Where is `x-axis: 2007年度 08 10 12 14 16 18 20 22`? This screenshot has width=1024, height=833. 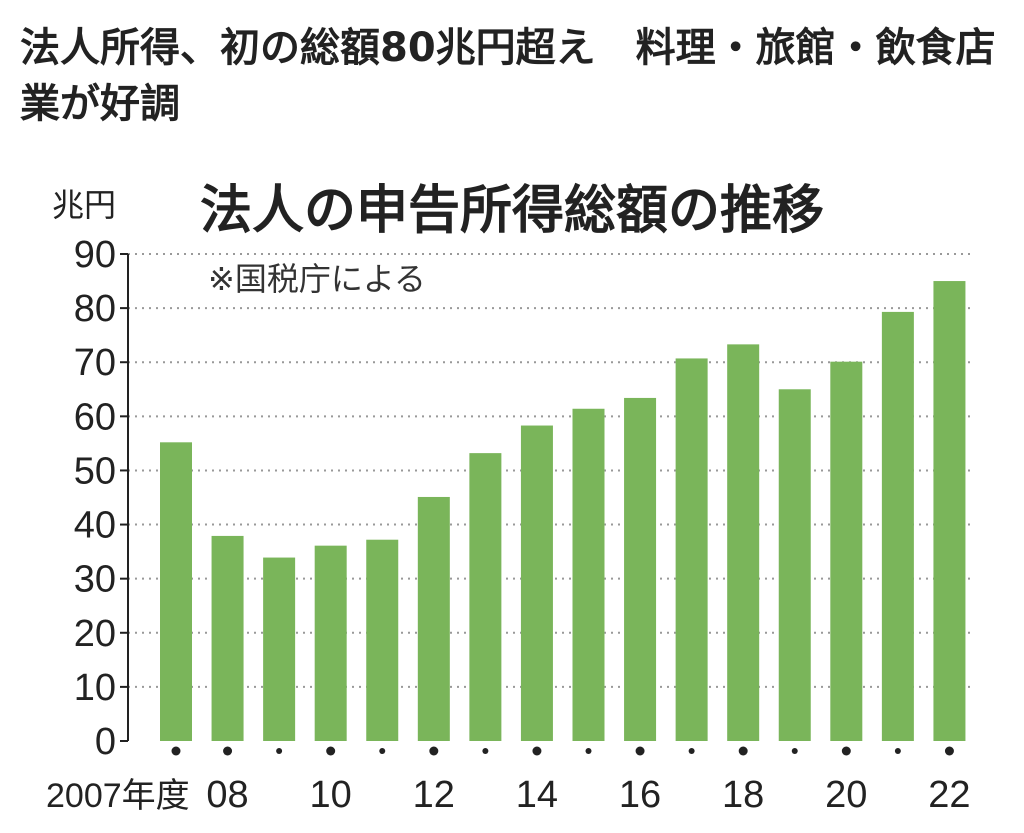 x-axis: 2007年度 08 10 12 14 16 18 20 22 is located at coordinates (508, 781).